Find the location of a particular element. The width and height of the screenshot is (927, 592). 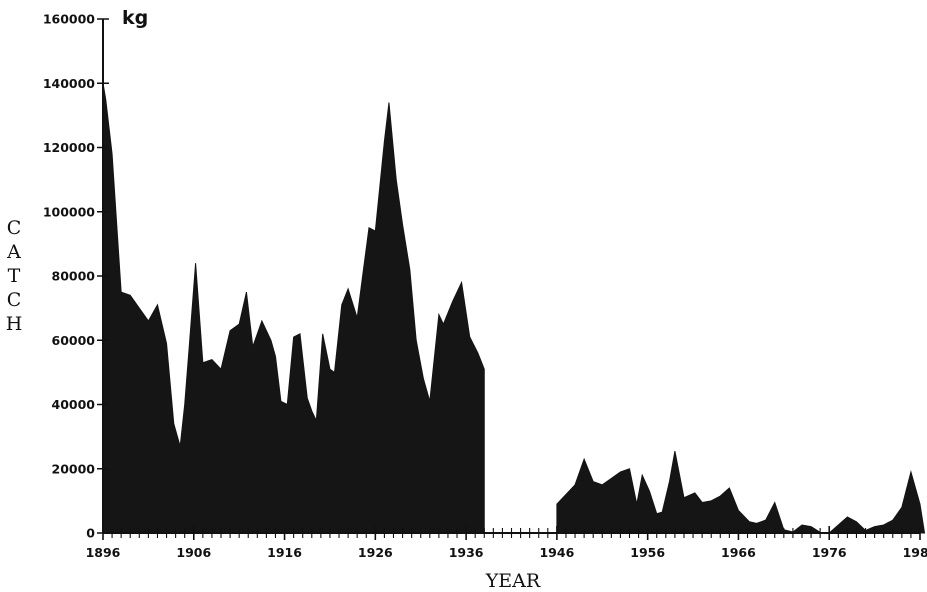

x-tick-label: 1926 is located at coordinates (375, 552).